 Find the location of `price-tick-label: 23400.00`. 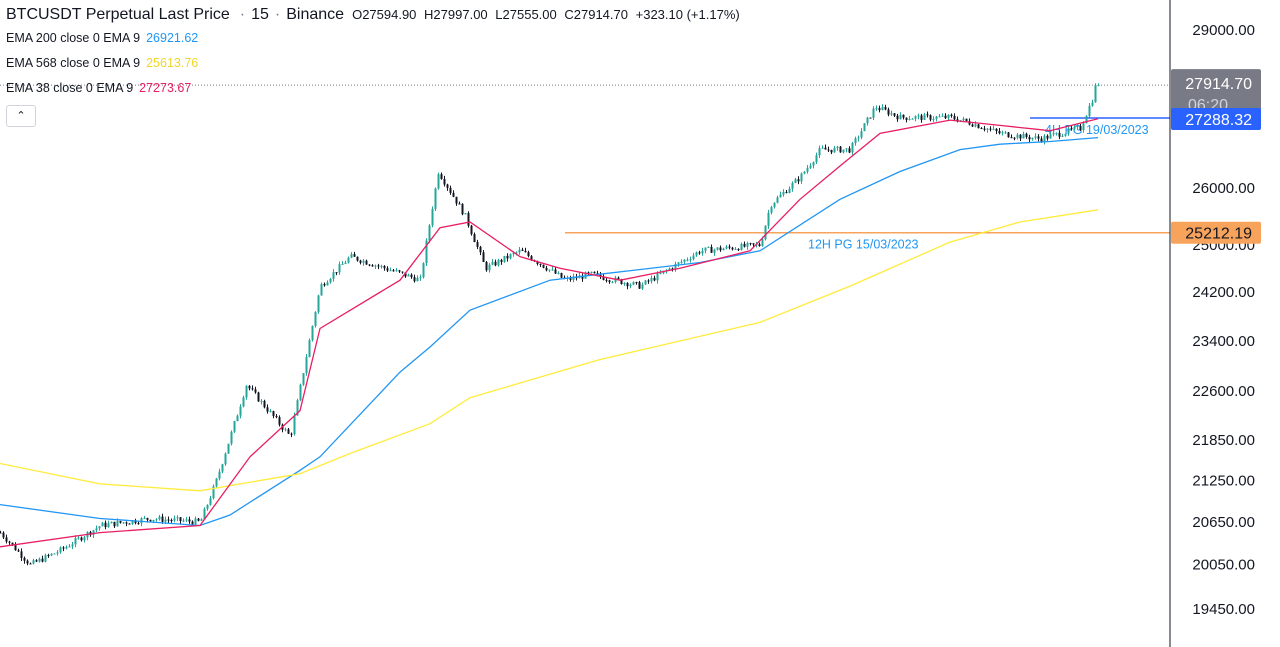

price-tick-label: 23400.00 is located at coordinates (1223, 341).